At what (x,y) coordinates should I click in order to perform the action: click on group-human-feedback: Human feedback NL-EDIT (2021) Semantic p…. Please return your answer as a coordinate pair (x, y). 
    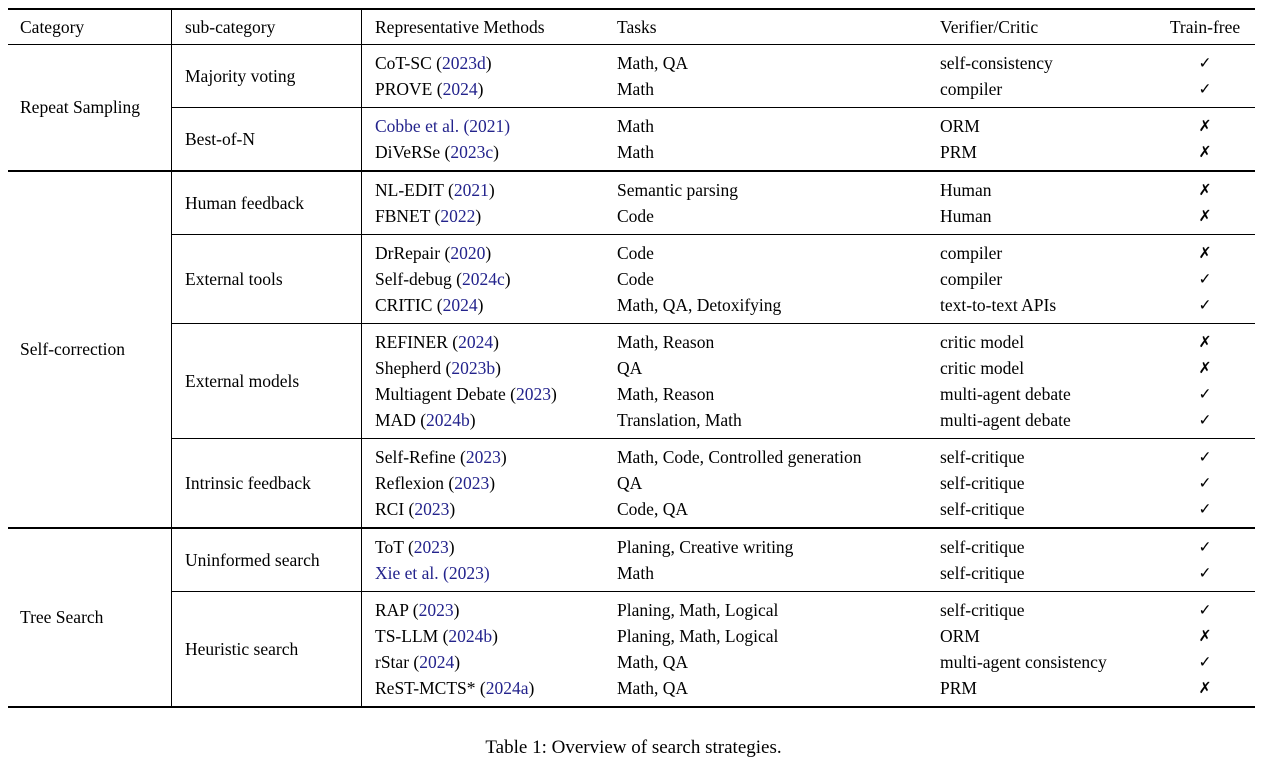
    Looking at the image, I should click on (713, 203).